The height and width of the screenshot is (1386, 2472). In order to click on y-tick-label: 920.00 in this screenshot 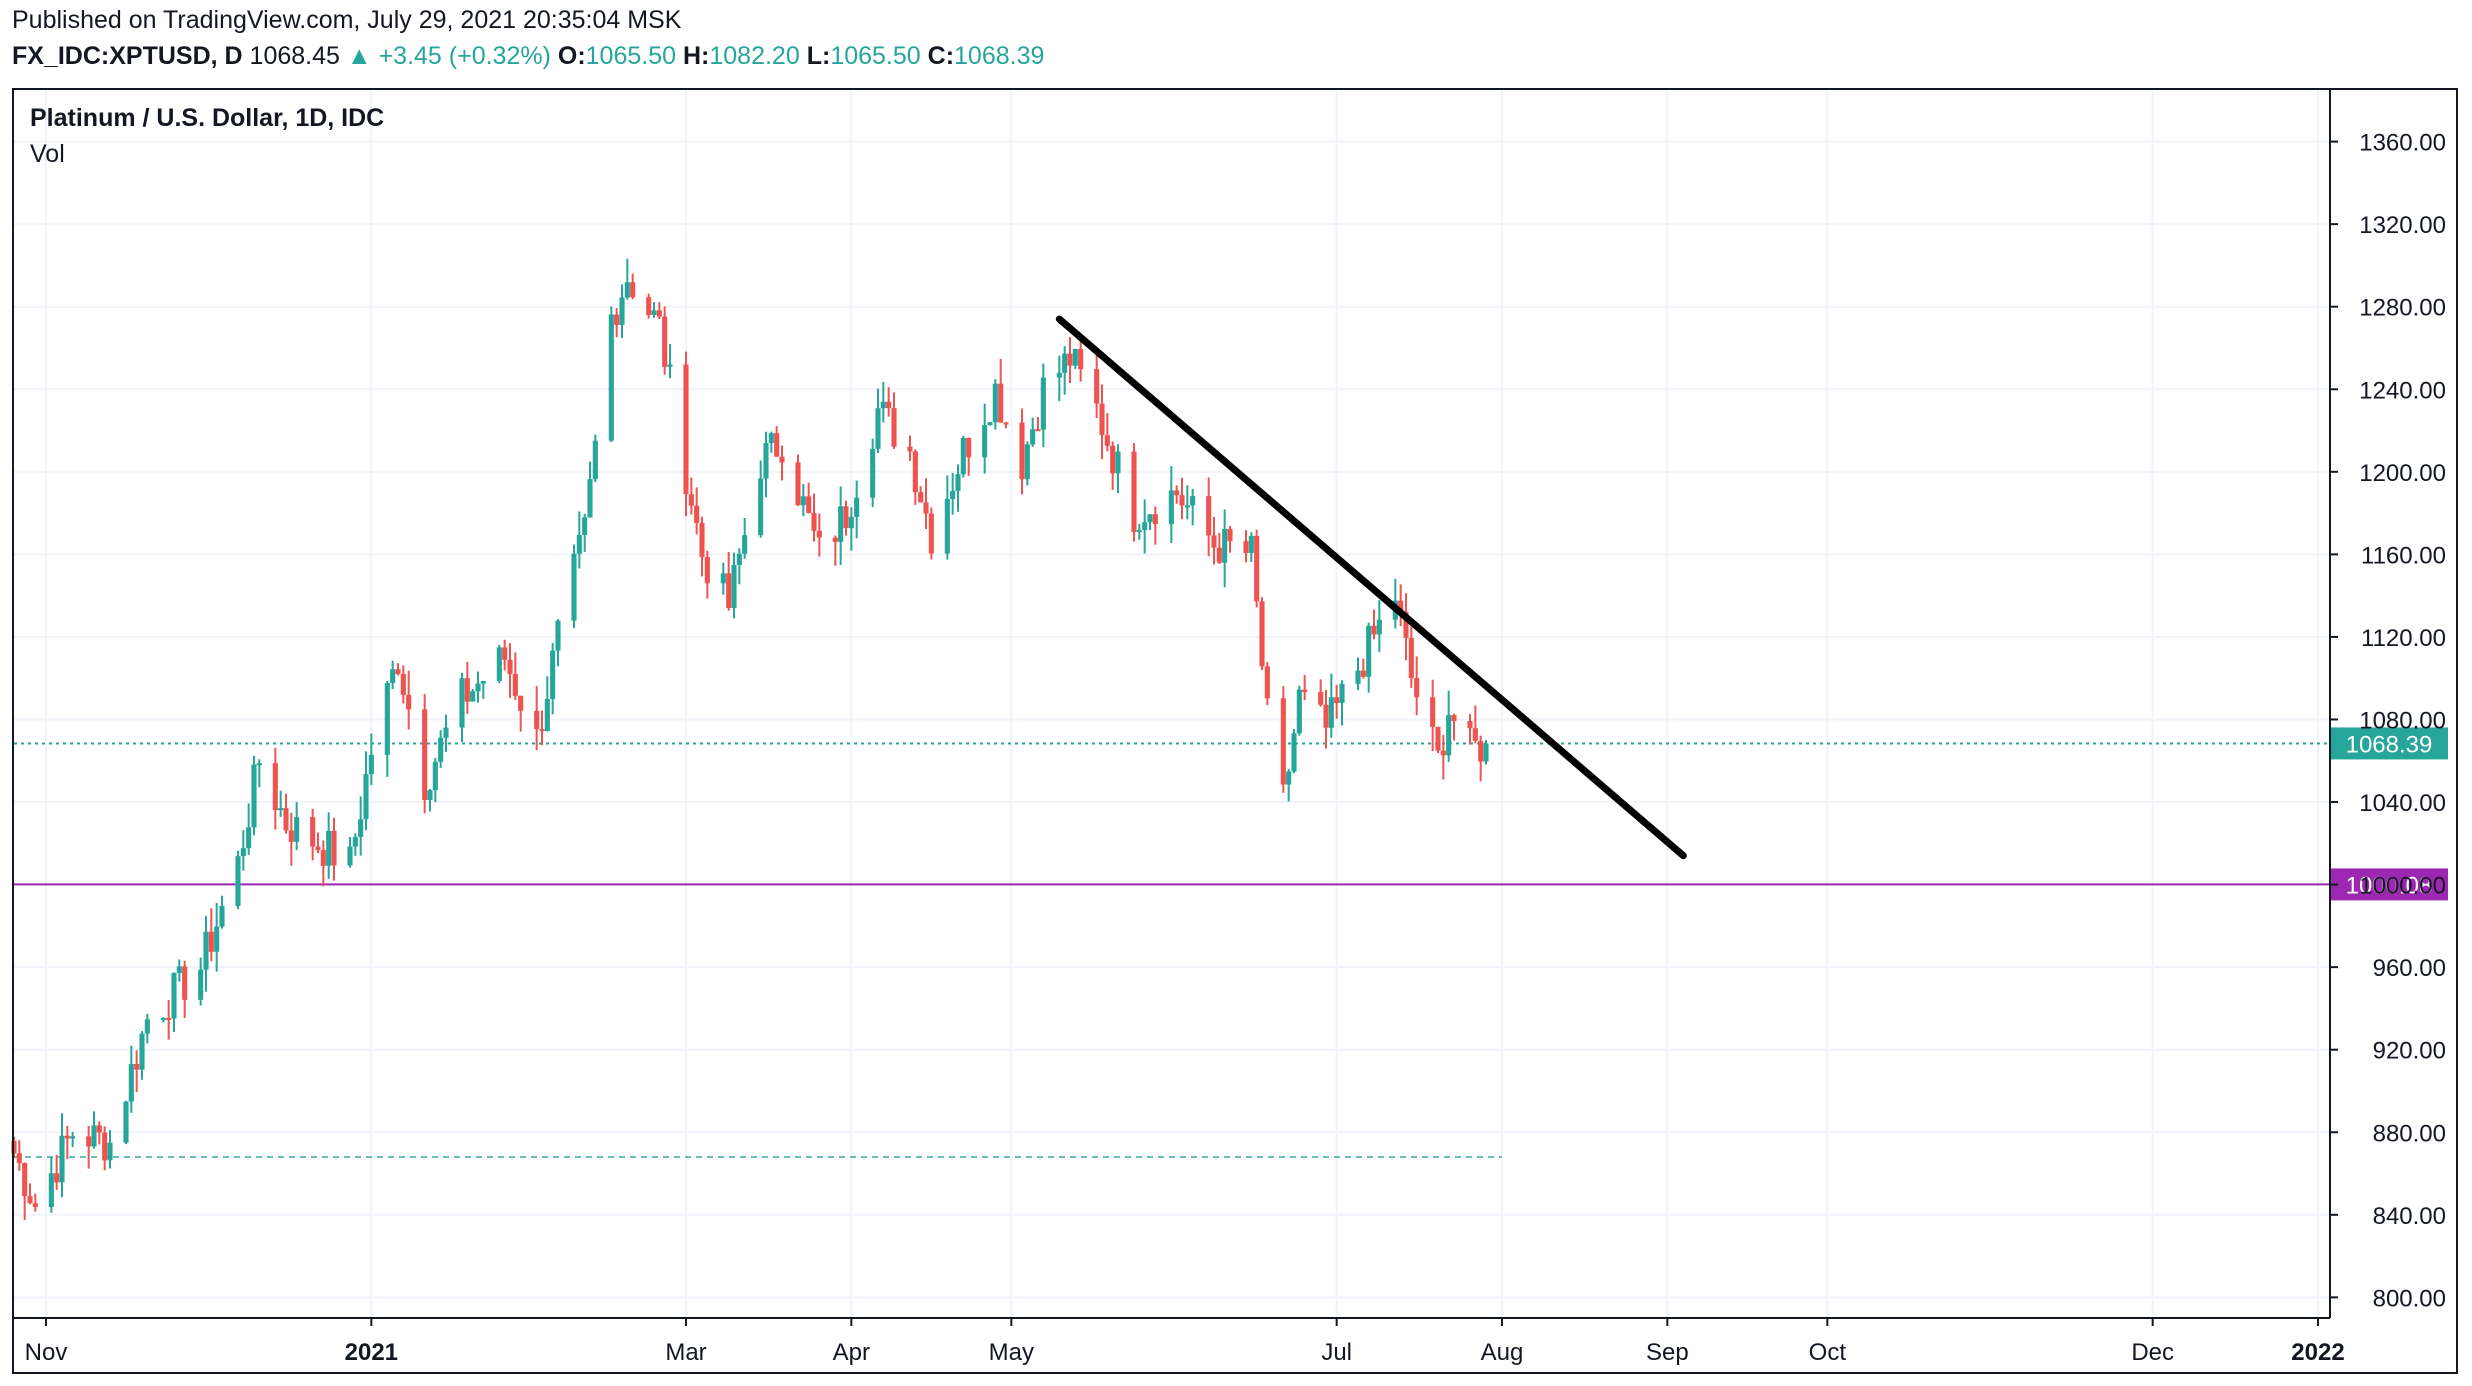, I will do `click(2409, 1051)`.